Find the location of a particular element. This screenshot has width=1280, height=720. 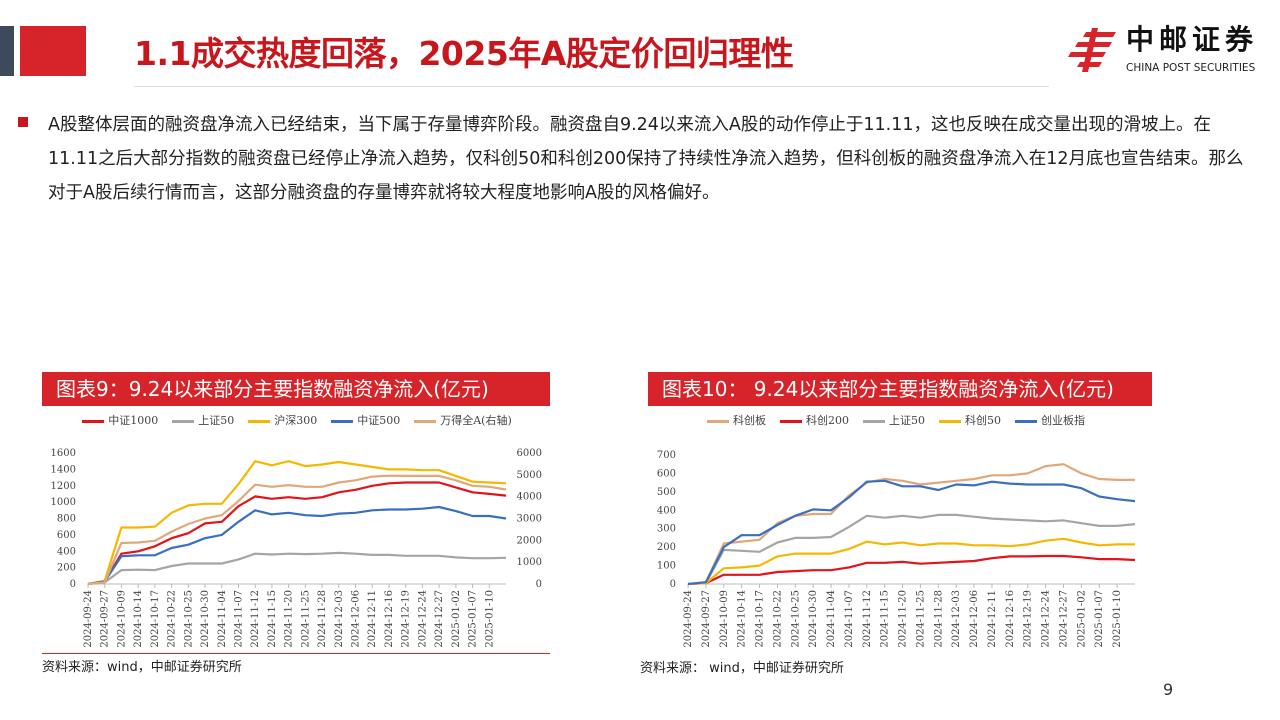

x-tick-label: 2024-11-28 is located at coordinates (938, 619).